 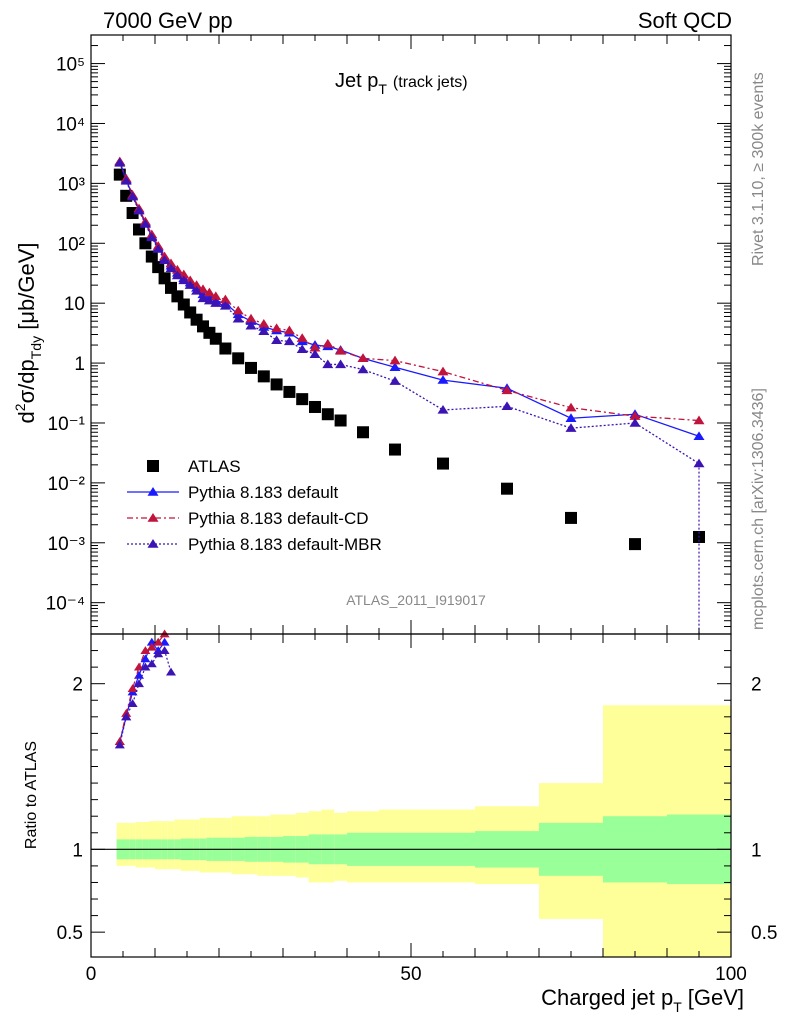 I want to click on main-ytick-label: 10⁻¹, so click(x=67, y=424).